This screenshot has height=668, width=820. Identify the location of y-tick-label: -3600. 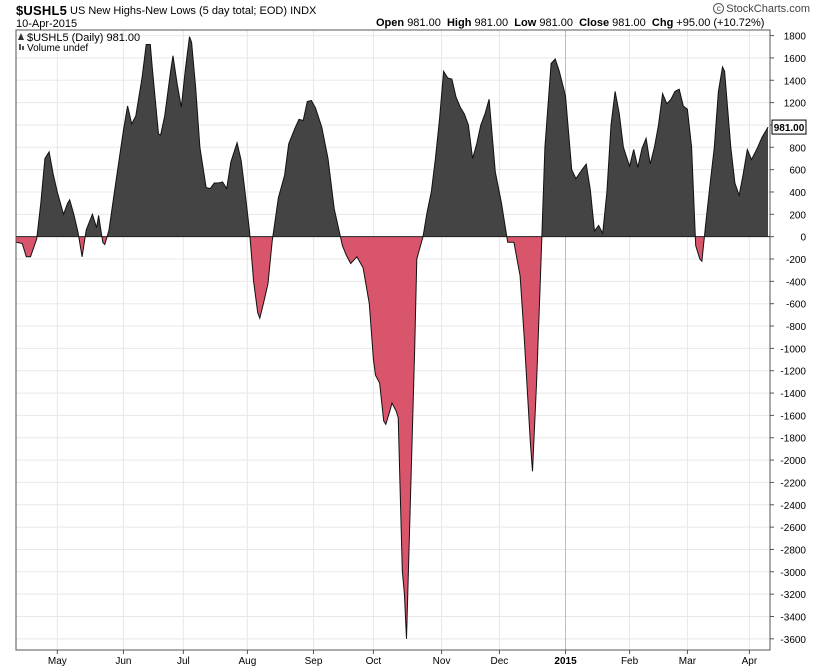
(793, 640).